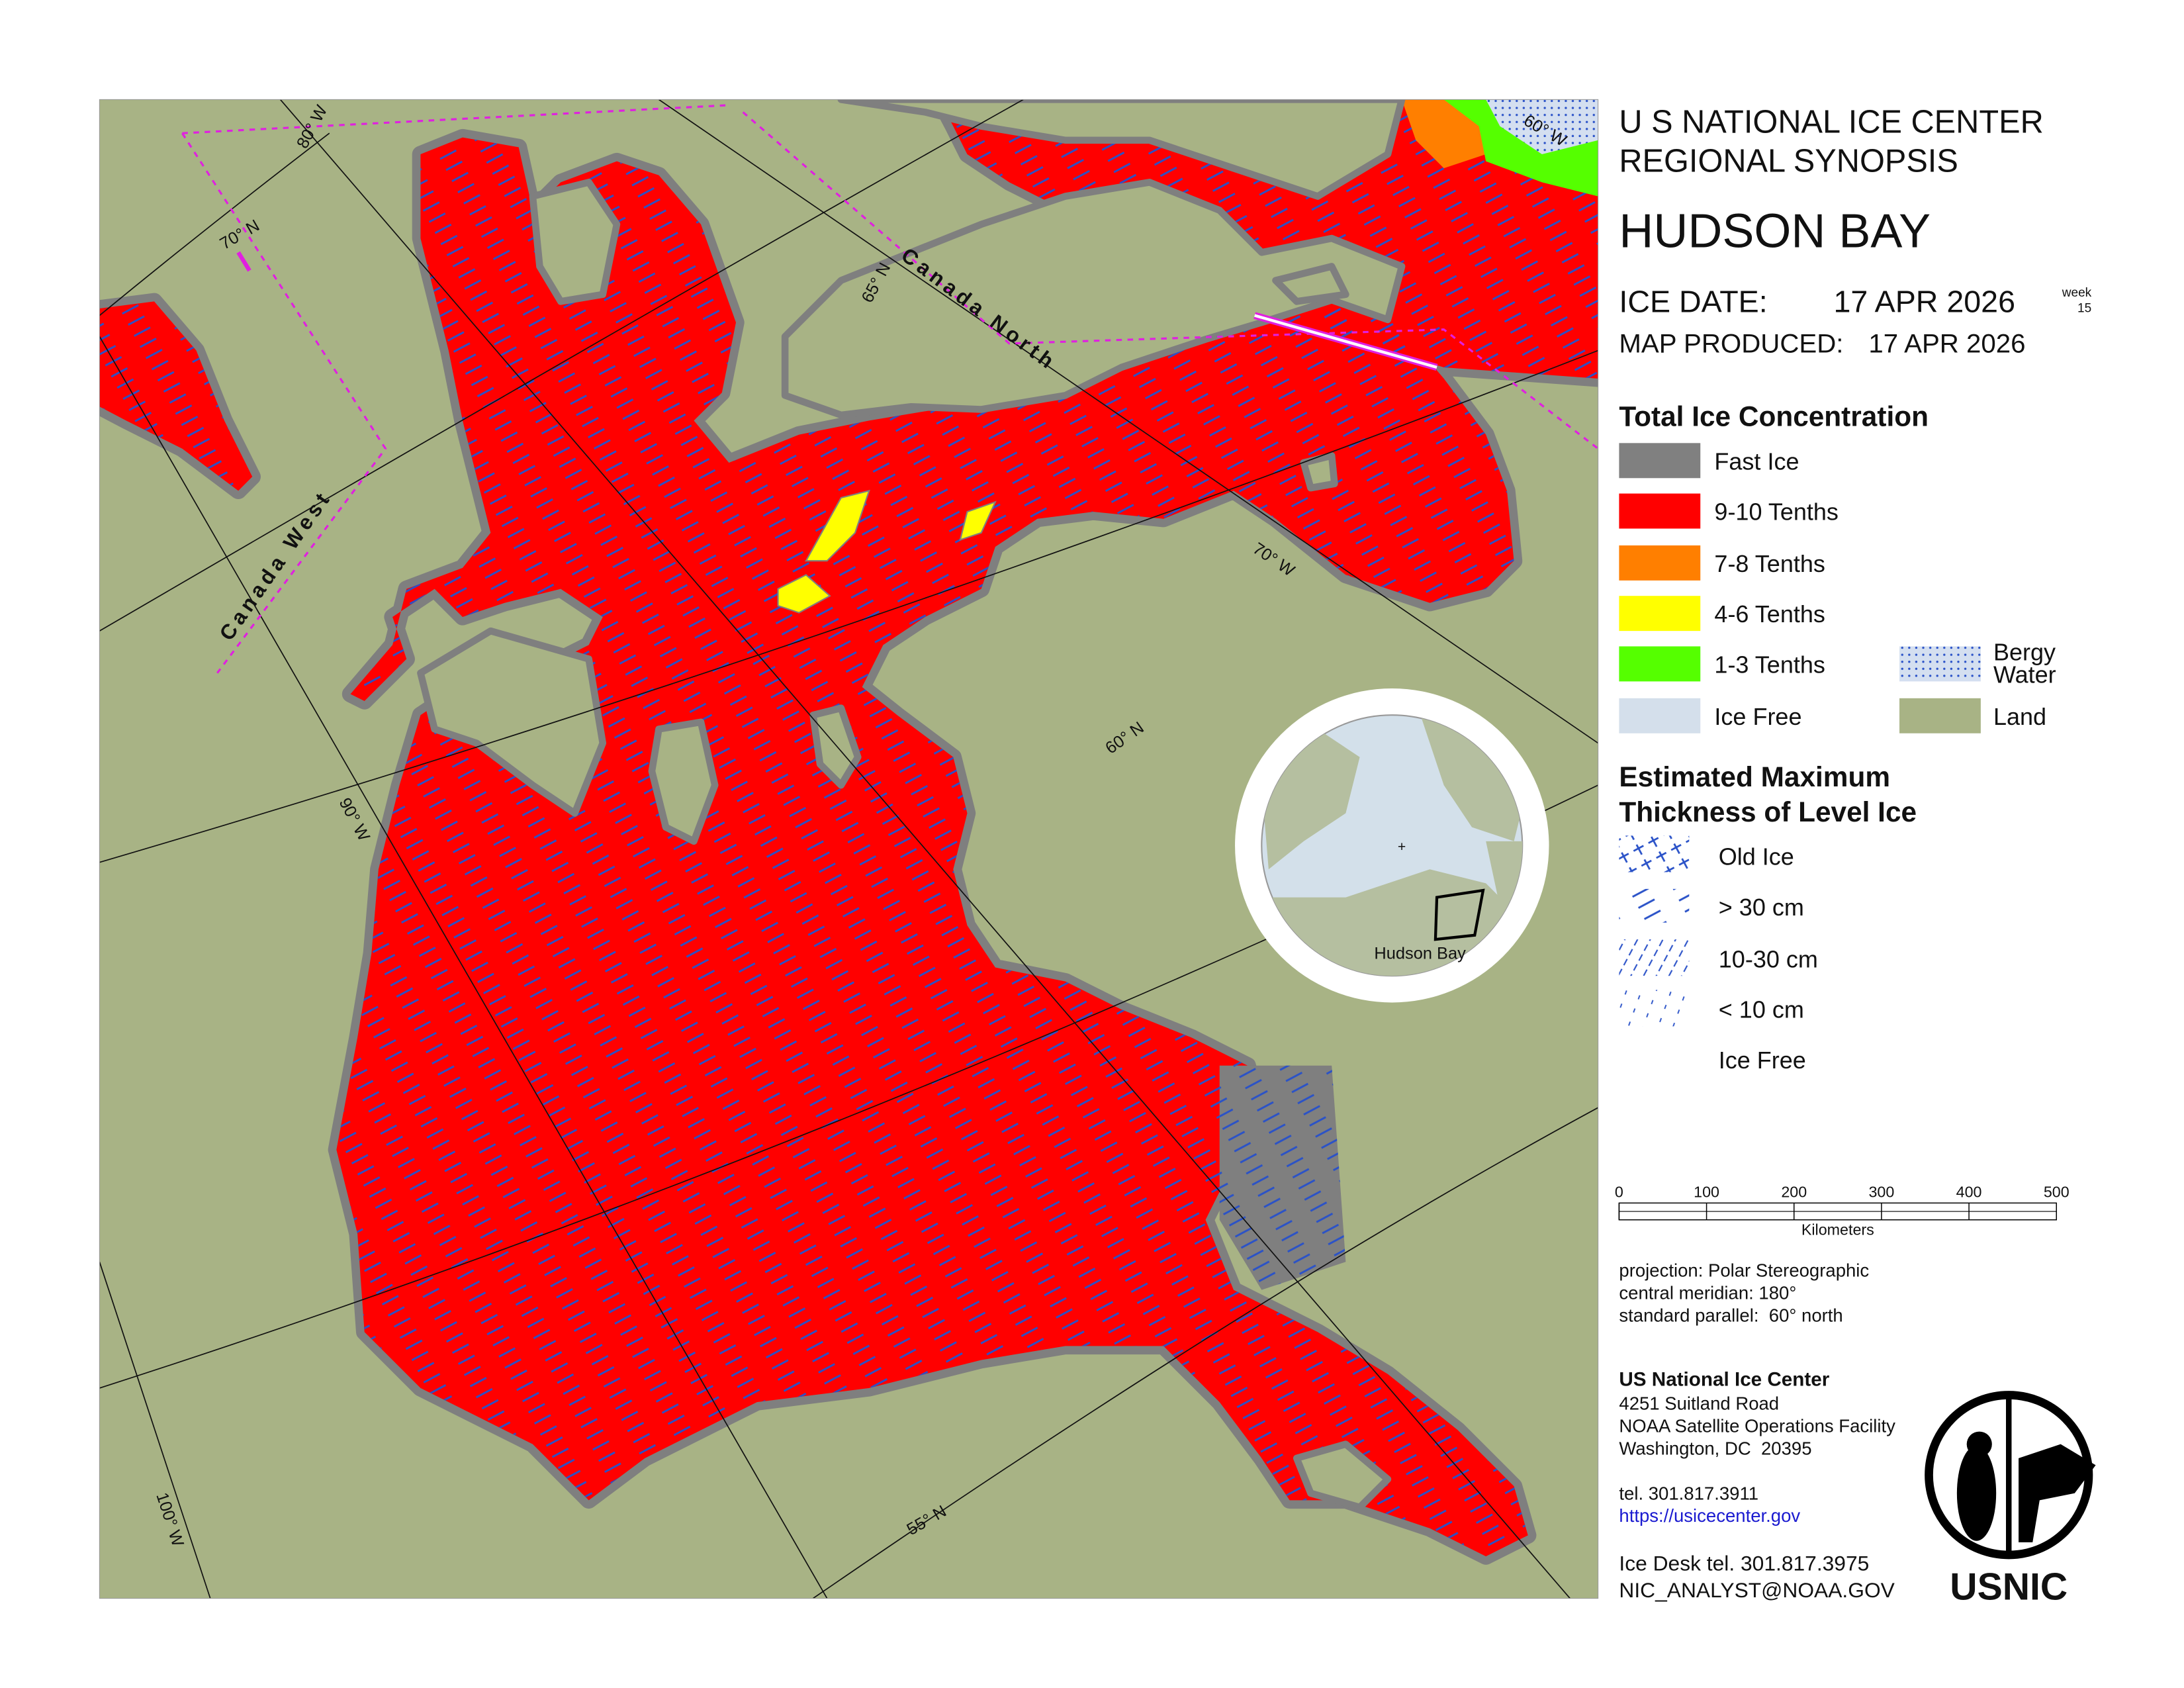 The width and height of the screenshot is (2184, 1688). Describe the element at coordinates (1776, 512) in the screenshot. I see `legend-label: 9-10 Tenths` at that location.